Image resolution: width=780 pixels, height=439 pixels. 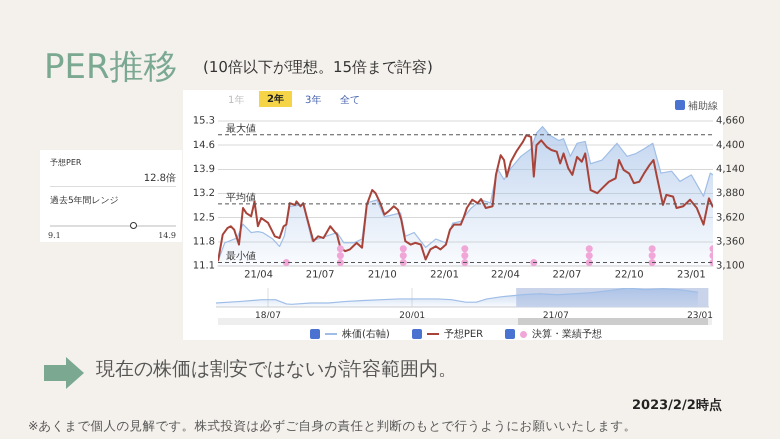 I want to click on x-tick-label: 22/10, so click(x=629, y=275).